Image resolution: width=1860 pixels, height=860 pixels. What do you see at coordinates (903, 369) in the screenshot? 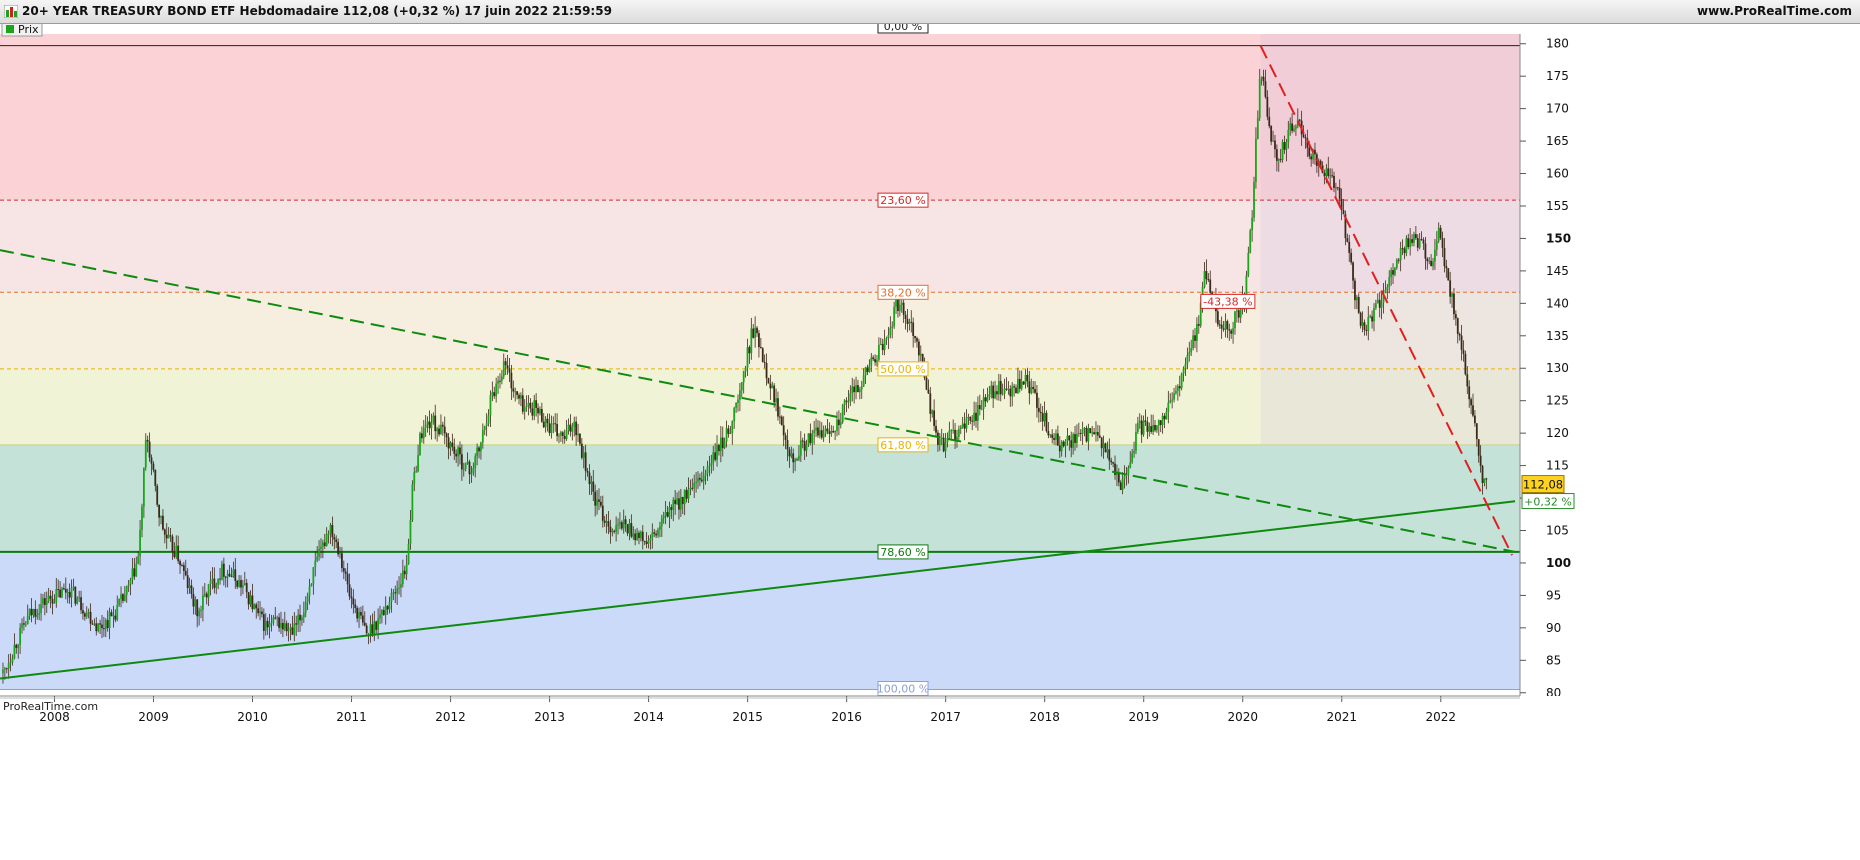
I see `fib-label: 50,00 %` at bounding box center [903, 369].